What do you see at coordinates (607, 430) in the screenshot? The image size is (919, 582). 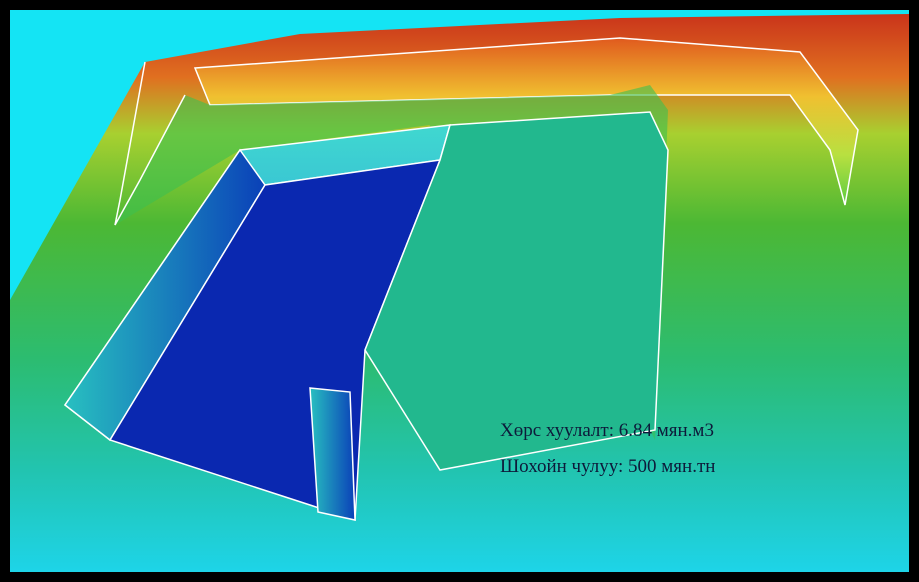 I see `annotation: Хөрс хуулалт: 6.84 мян.м3` at bounding box center [607, 430].